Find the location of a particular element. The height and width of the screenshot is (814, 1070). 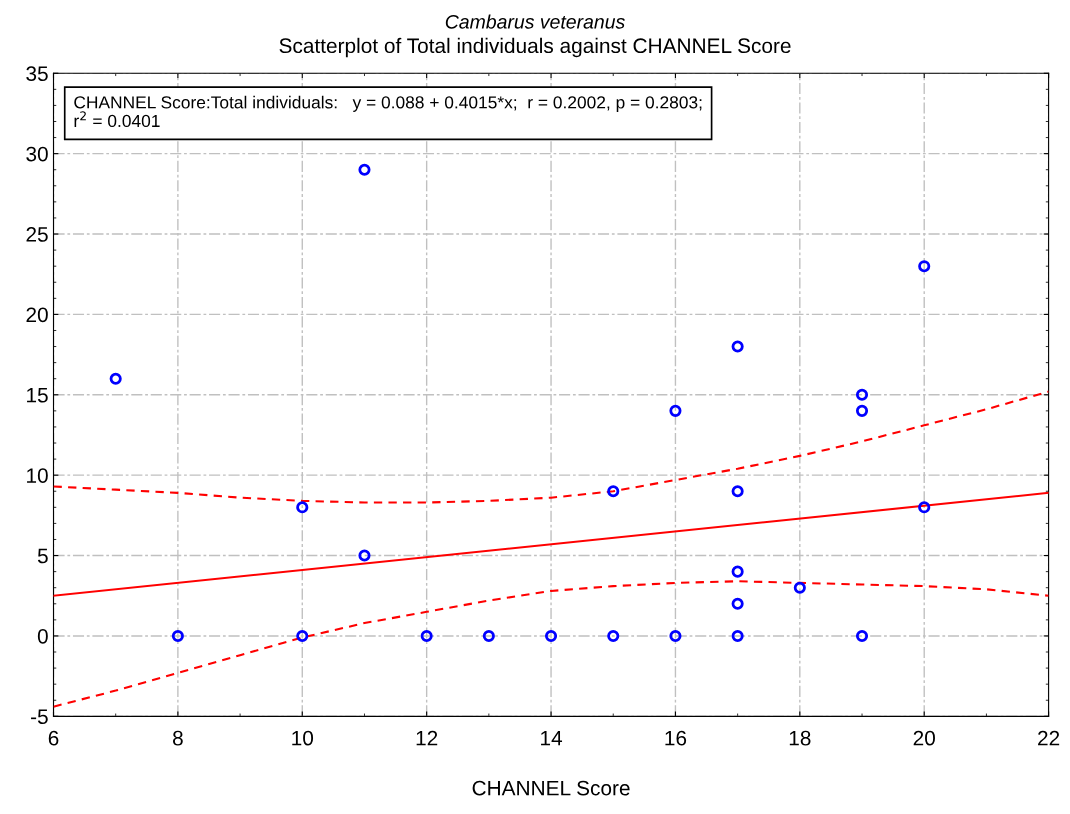

x-tick-label: 16 is located at coordinates (676, 738).